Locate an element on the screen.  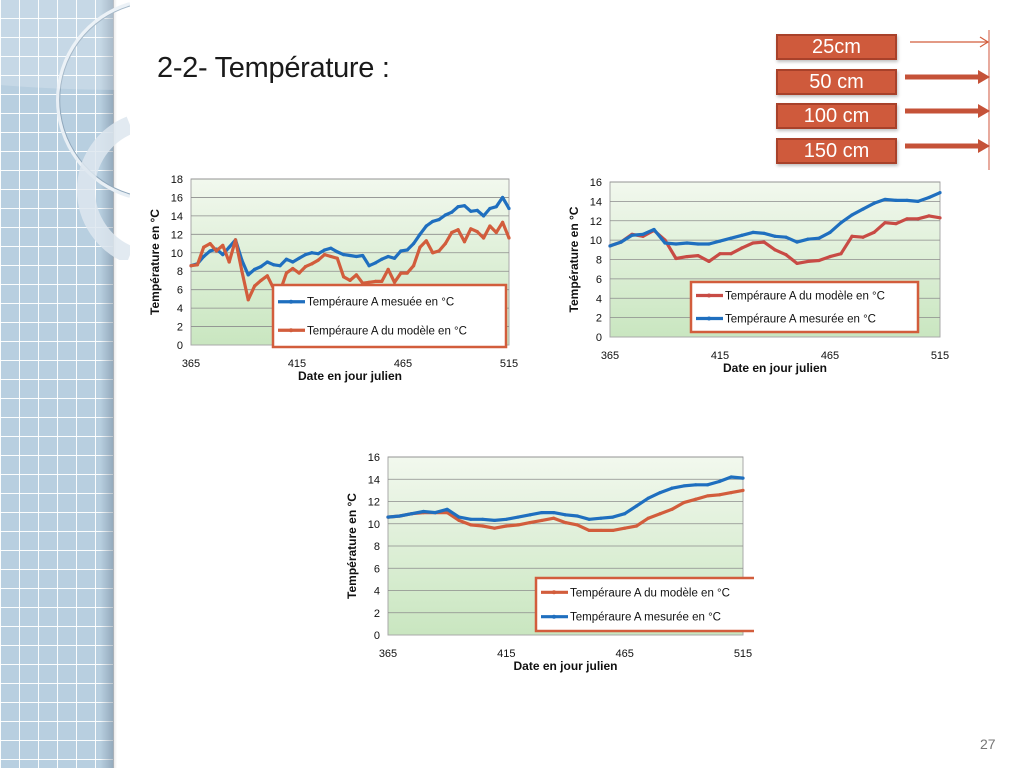
arrow-icon-25cm is located at coordinates (950, 42).